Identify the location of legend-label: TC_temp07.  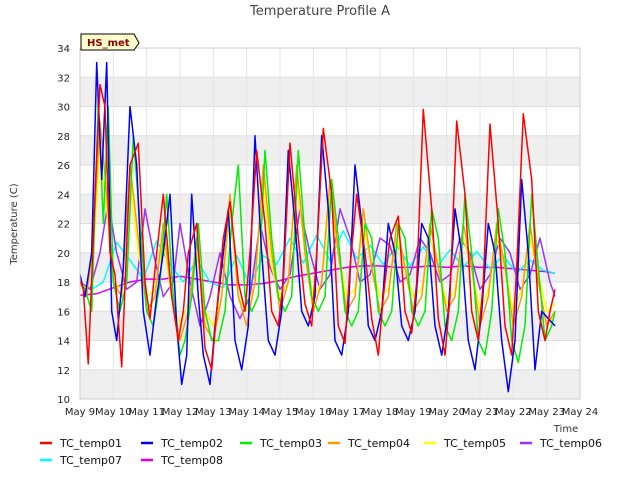
(90, 460).